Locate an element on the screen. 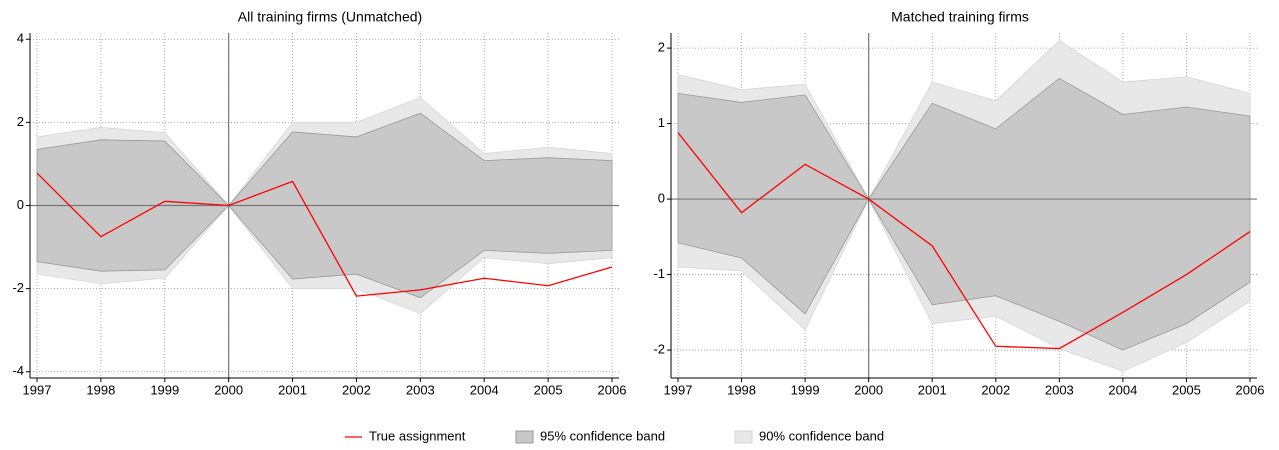 This screenshot has width=1279, height=450. legend-label: 95% confidence band is located at coordinates (602, 435).